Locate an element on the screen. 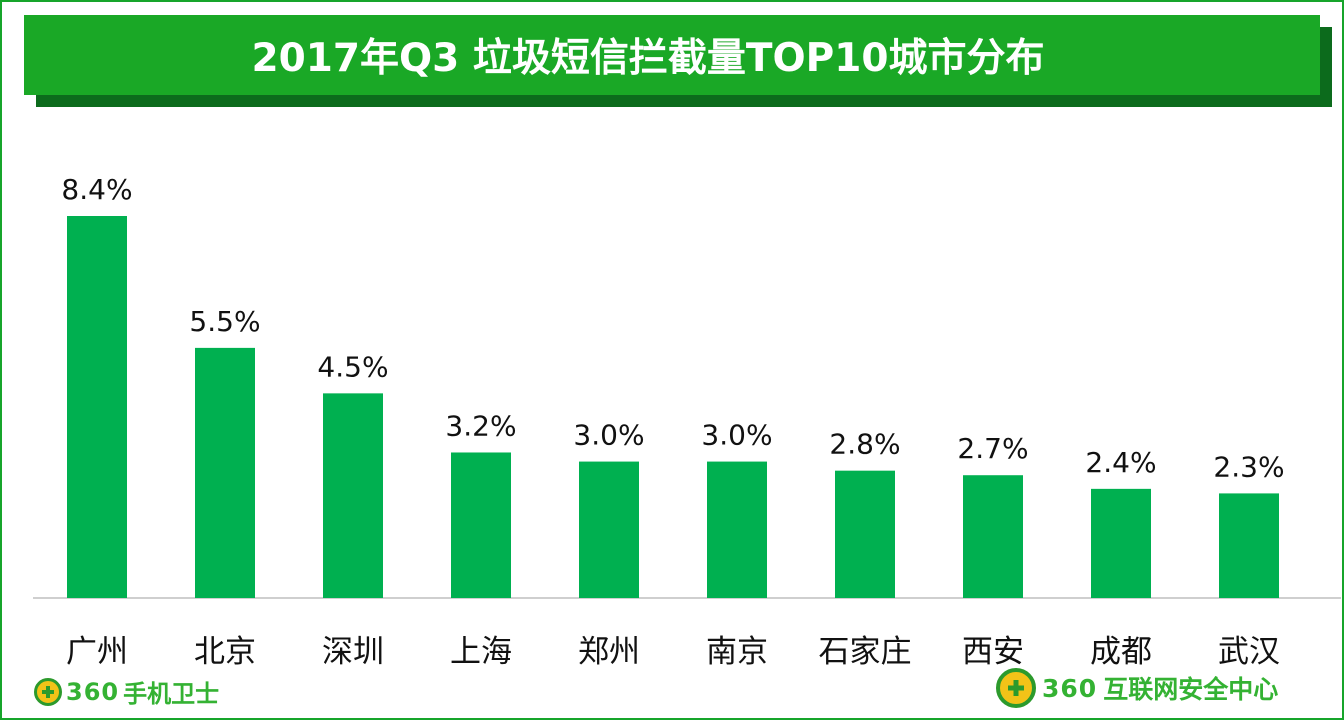 The image size is (1344, 720). logo-360-mobile-guard: 360 手机卫士 is located at coordinates (126, 691).